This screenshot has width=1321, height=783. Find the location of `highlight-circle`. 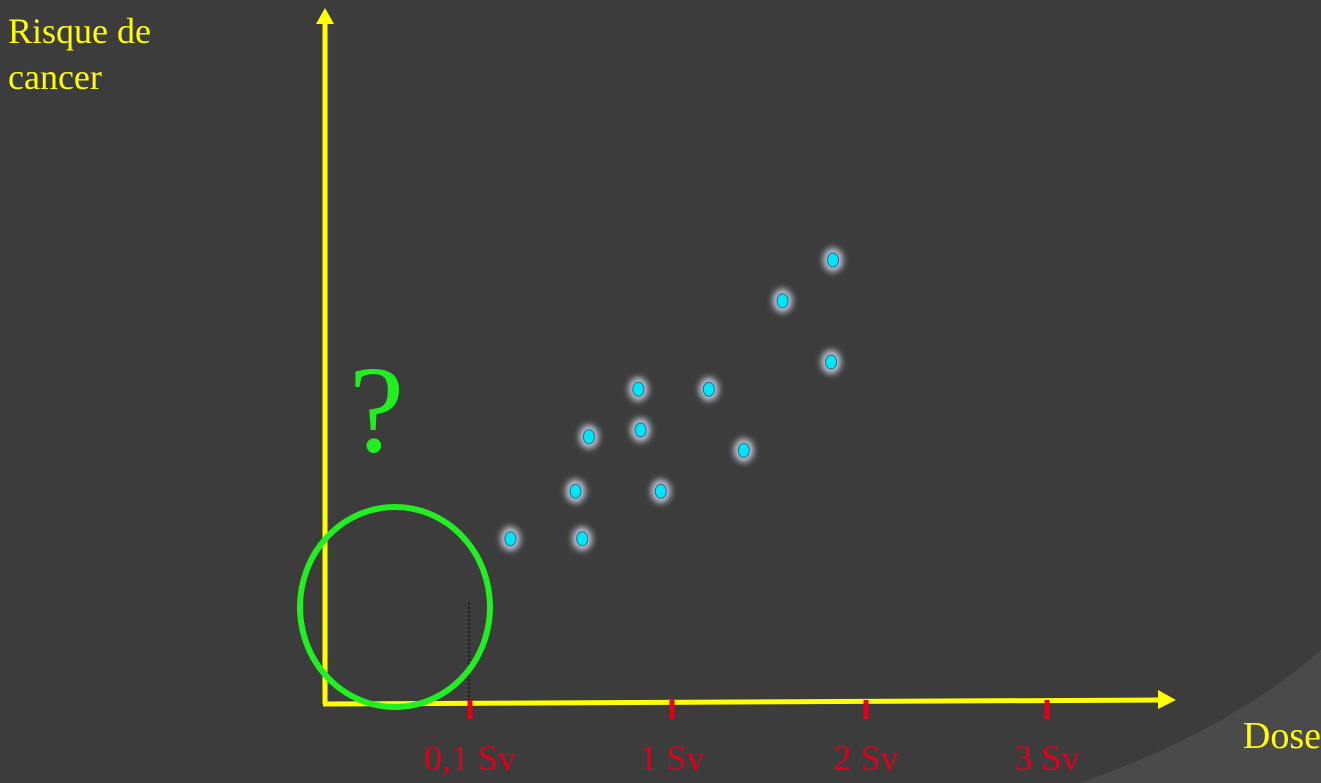

highlight-circle is located at coordinates (395, 607).